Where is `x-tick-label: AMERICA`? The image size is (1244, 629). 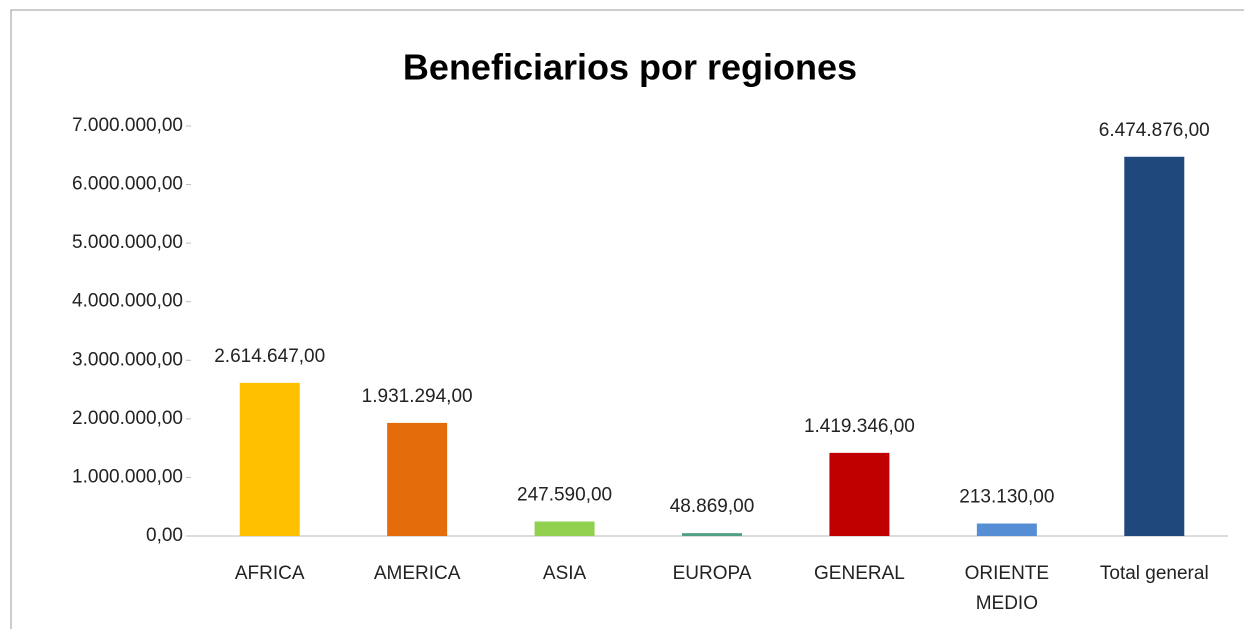 x-tick-label: AMERICA is located at coordinates (417, 573).